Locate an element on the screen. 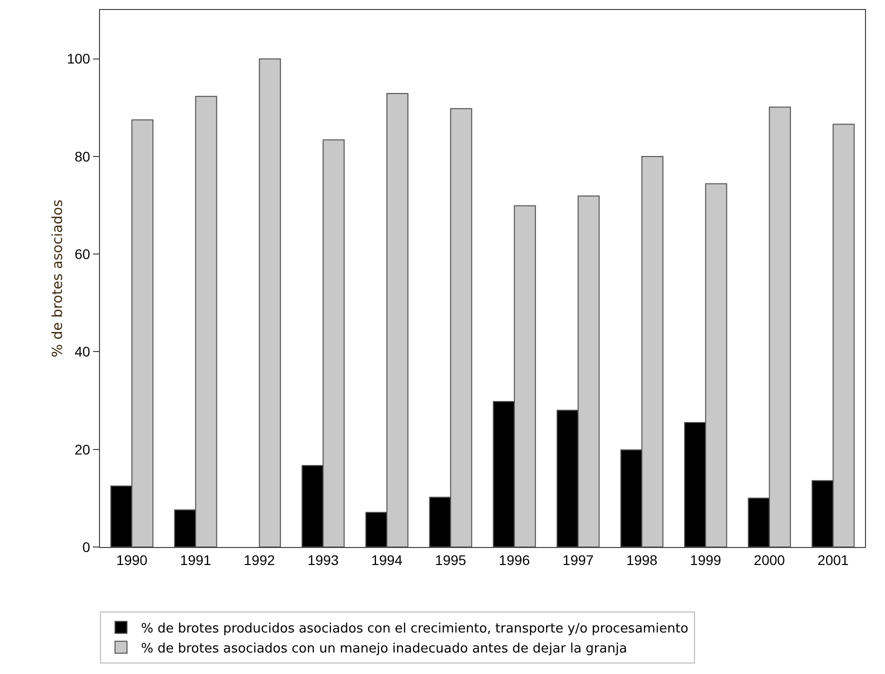  x-tick-label: 1994 is located at coordinates (387, 560).